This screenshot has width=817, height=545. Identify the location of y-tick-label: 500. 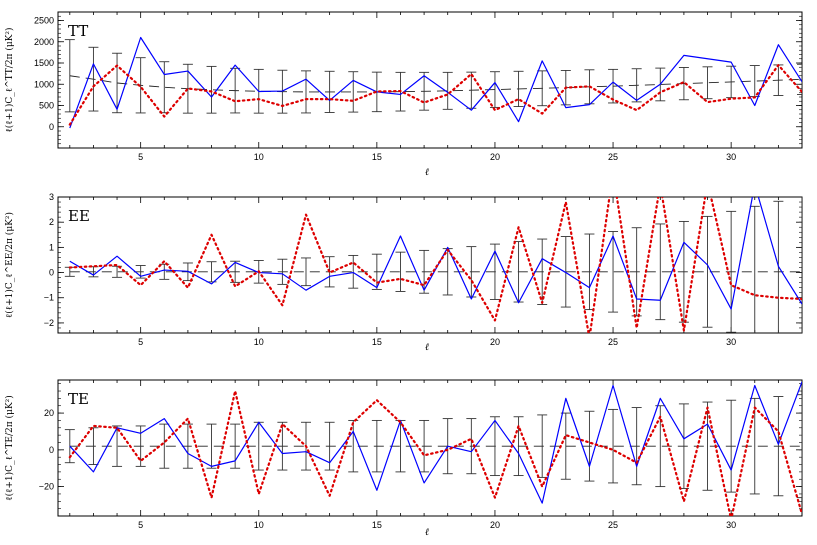
(46, 106).